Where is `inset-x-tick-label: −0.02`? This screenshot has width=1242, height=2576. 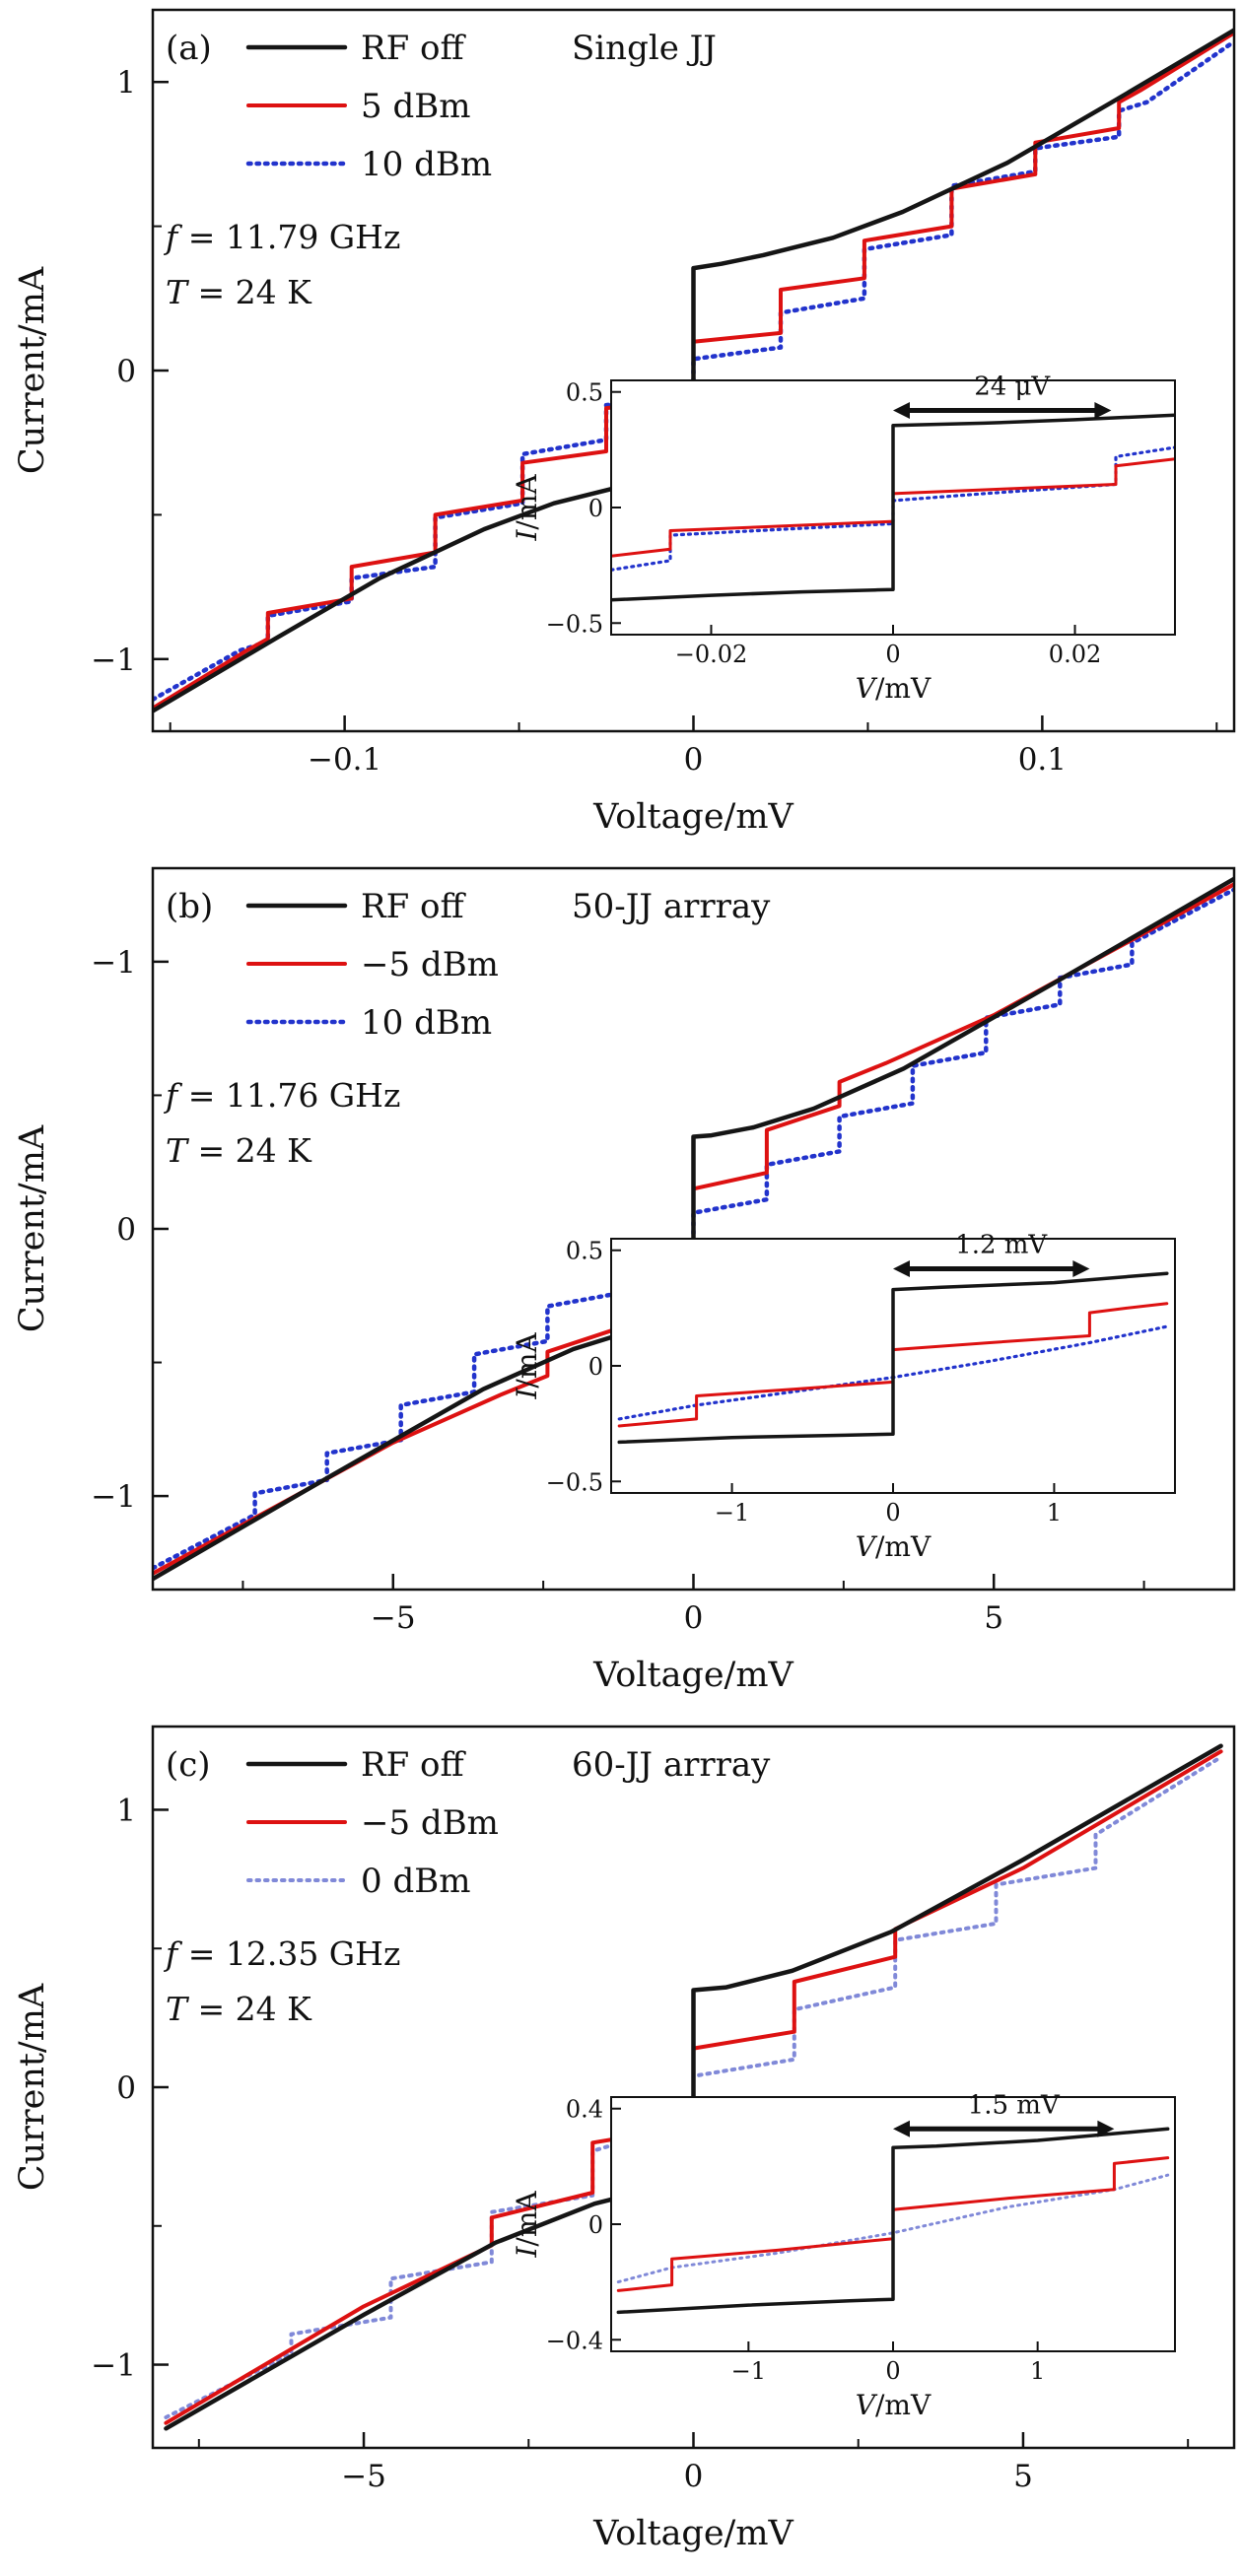 inset-x-tick-label: −0.02 is located at coordinates (712, 655).